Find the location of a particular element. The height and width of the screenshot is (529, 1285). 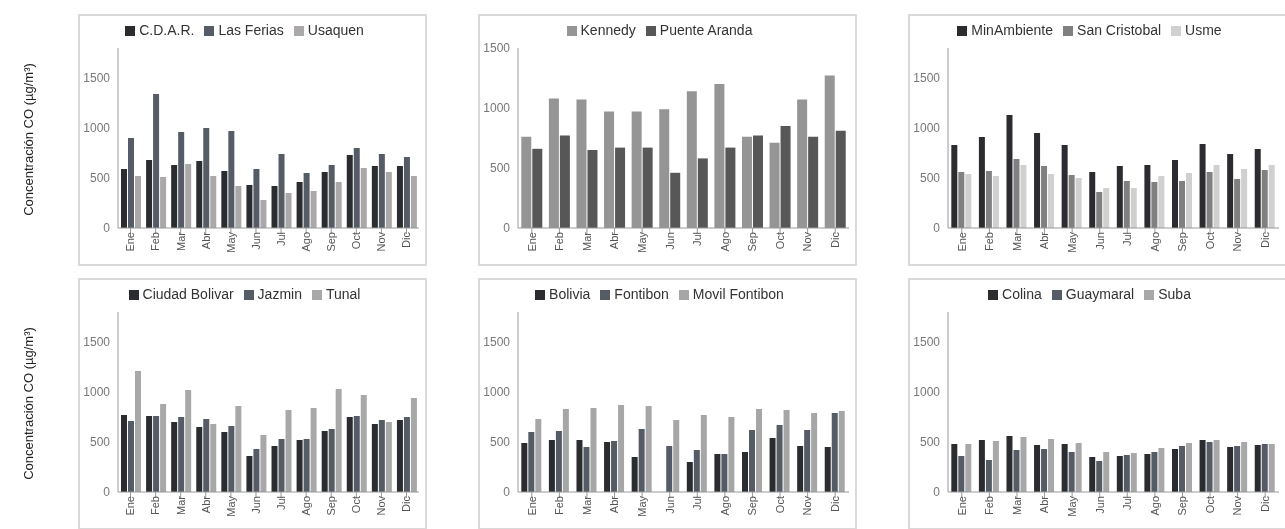

legend-label: Tunal is located at coordinates (343, 294).